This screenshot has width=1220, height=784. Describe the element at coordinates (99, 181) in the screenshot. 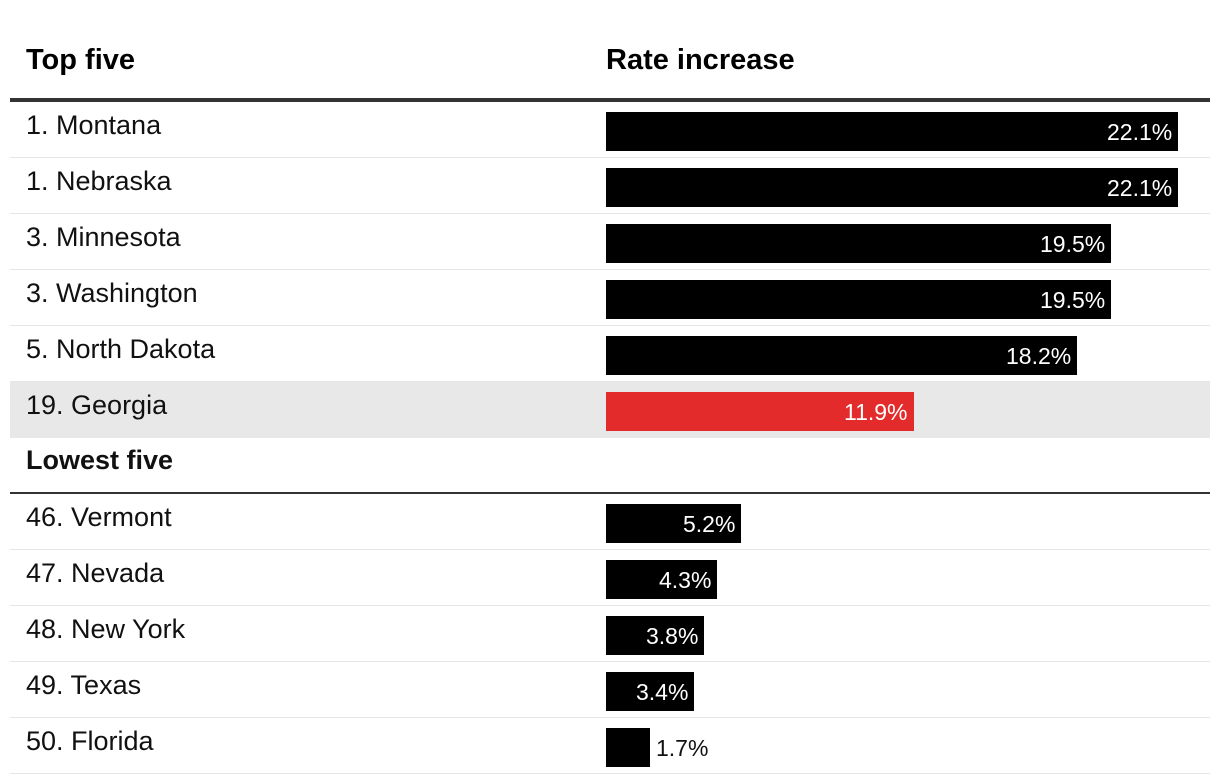

I see `row-label: 1. Nebraska` at that location.